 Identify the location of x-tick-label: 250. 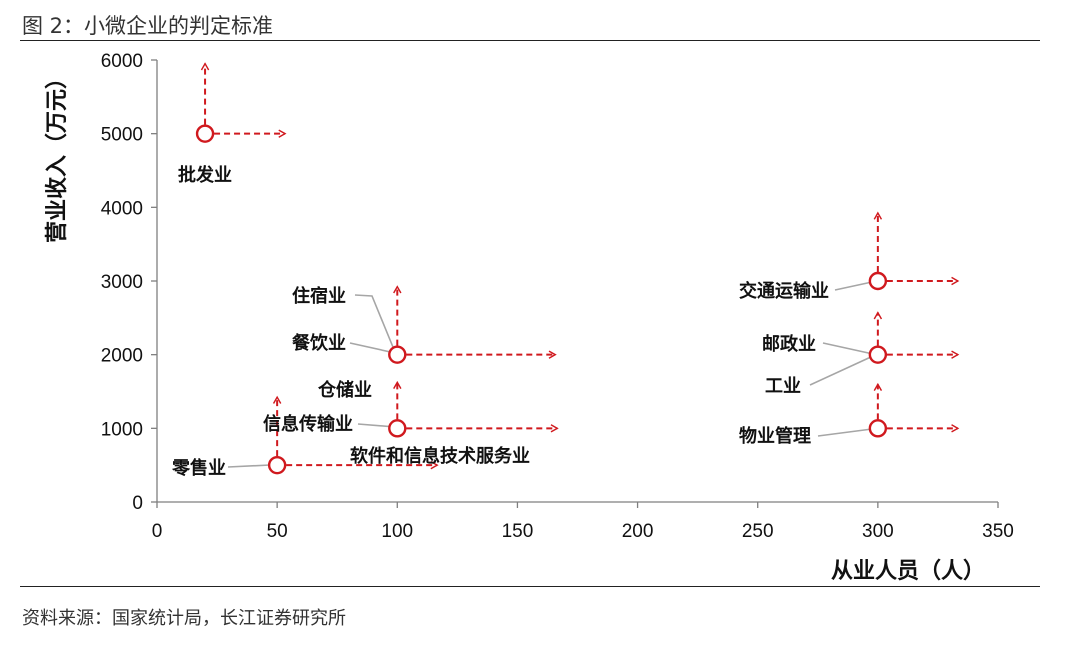
(758, 531).